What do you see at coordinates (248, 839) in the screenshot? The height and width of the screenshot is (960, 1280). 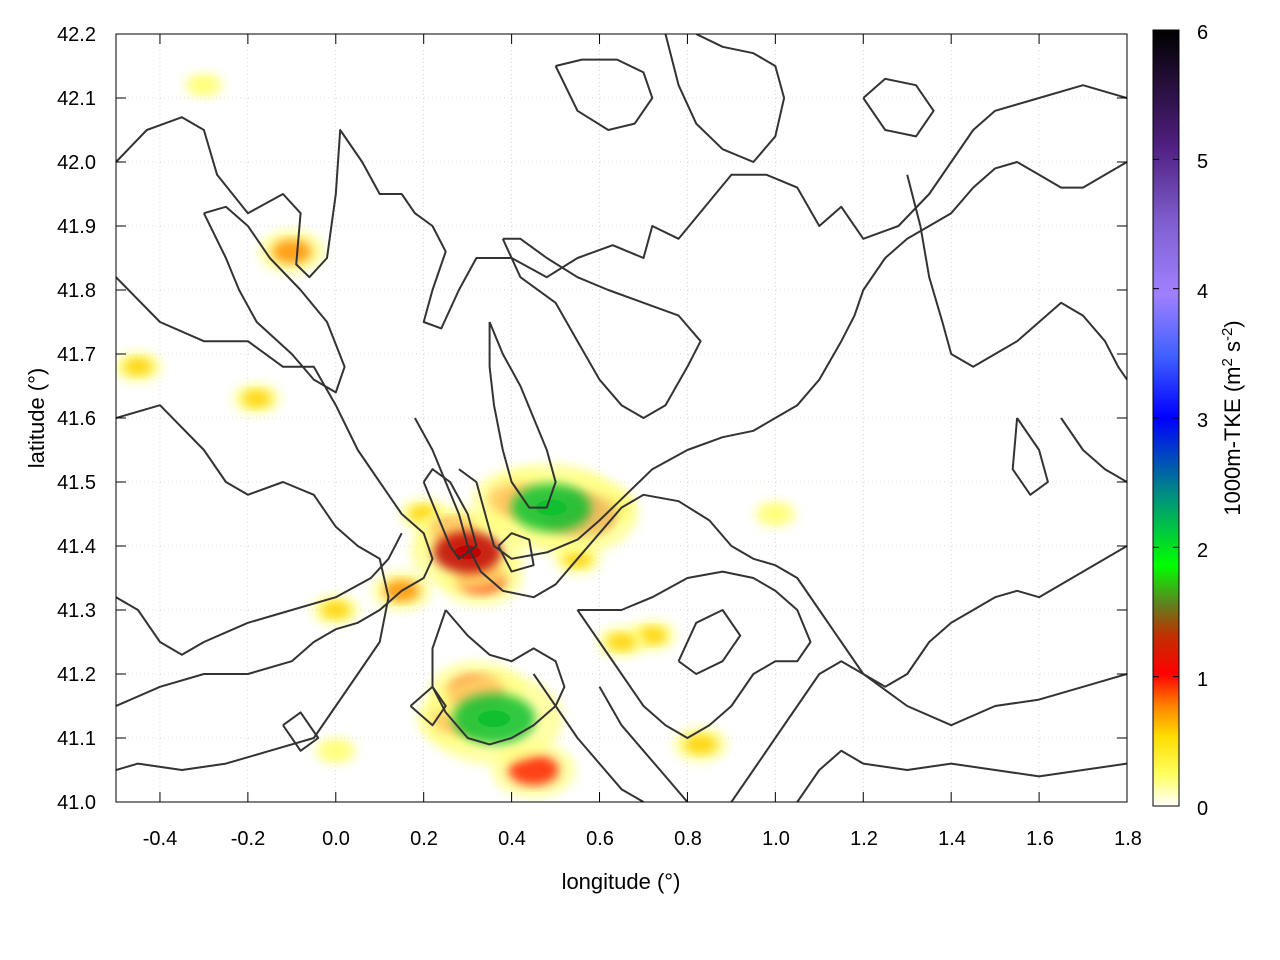 I see `x-tick-label: -0.2` at bounding box center [248, 839].